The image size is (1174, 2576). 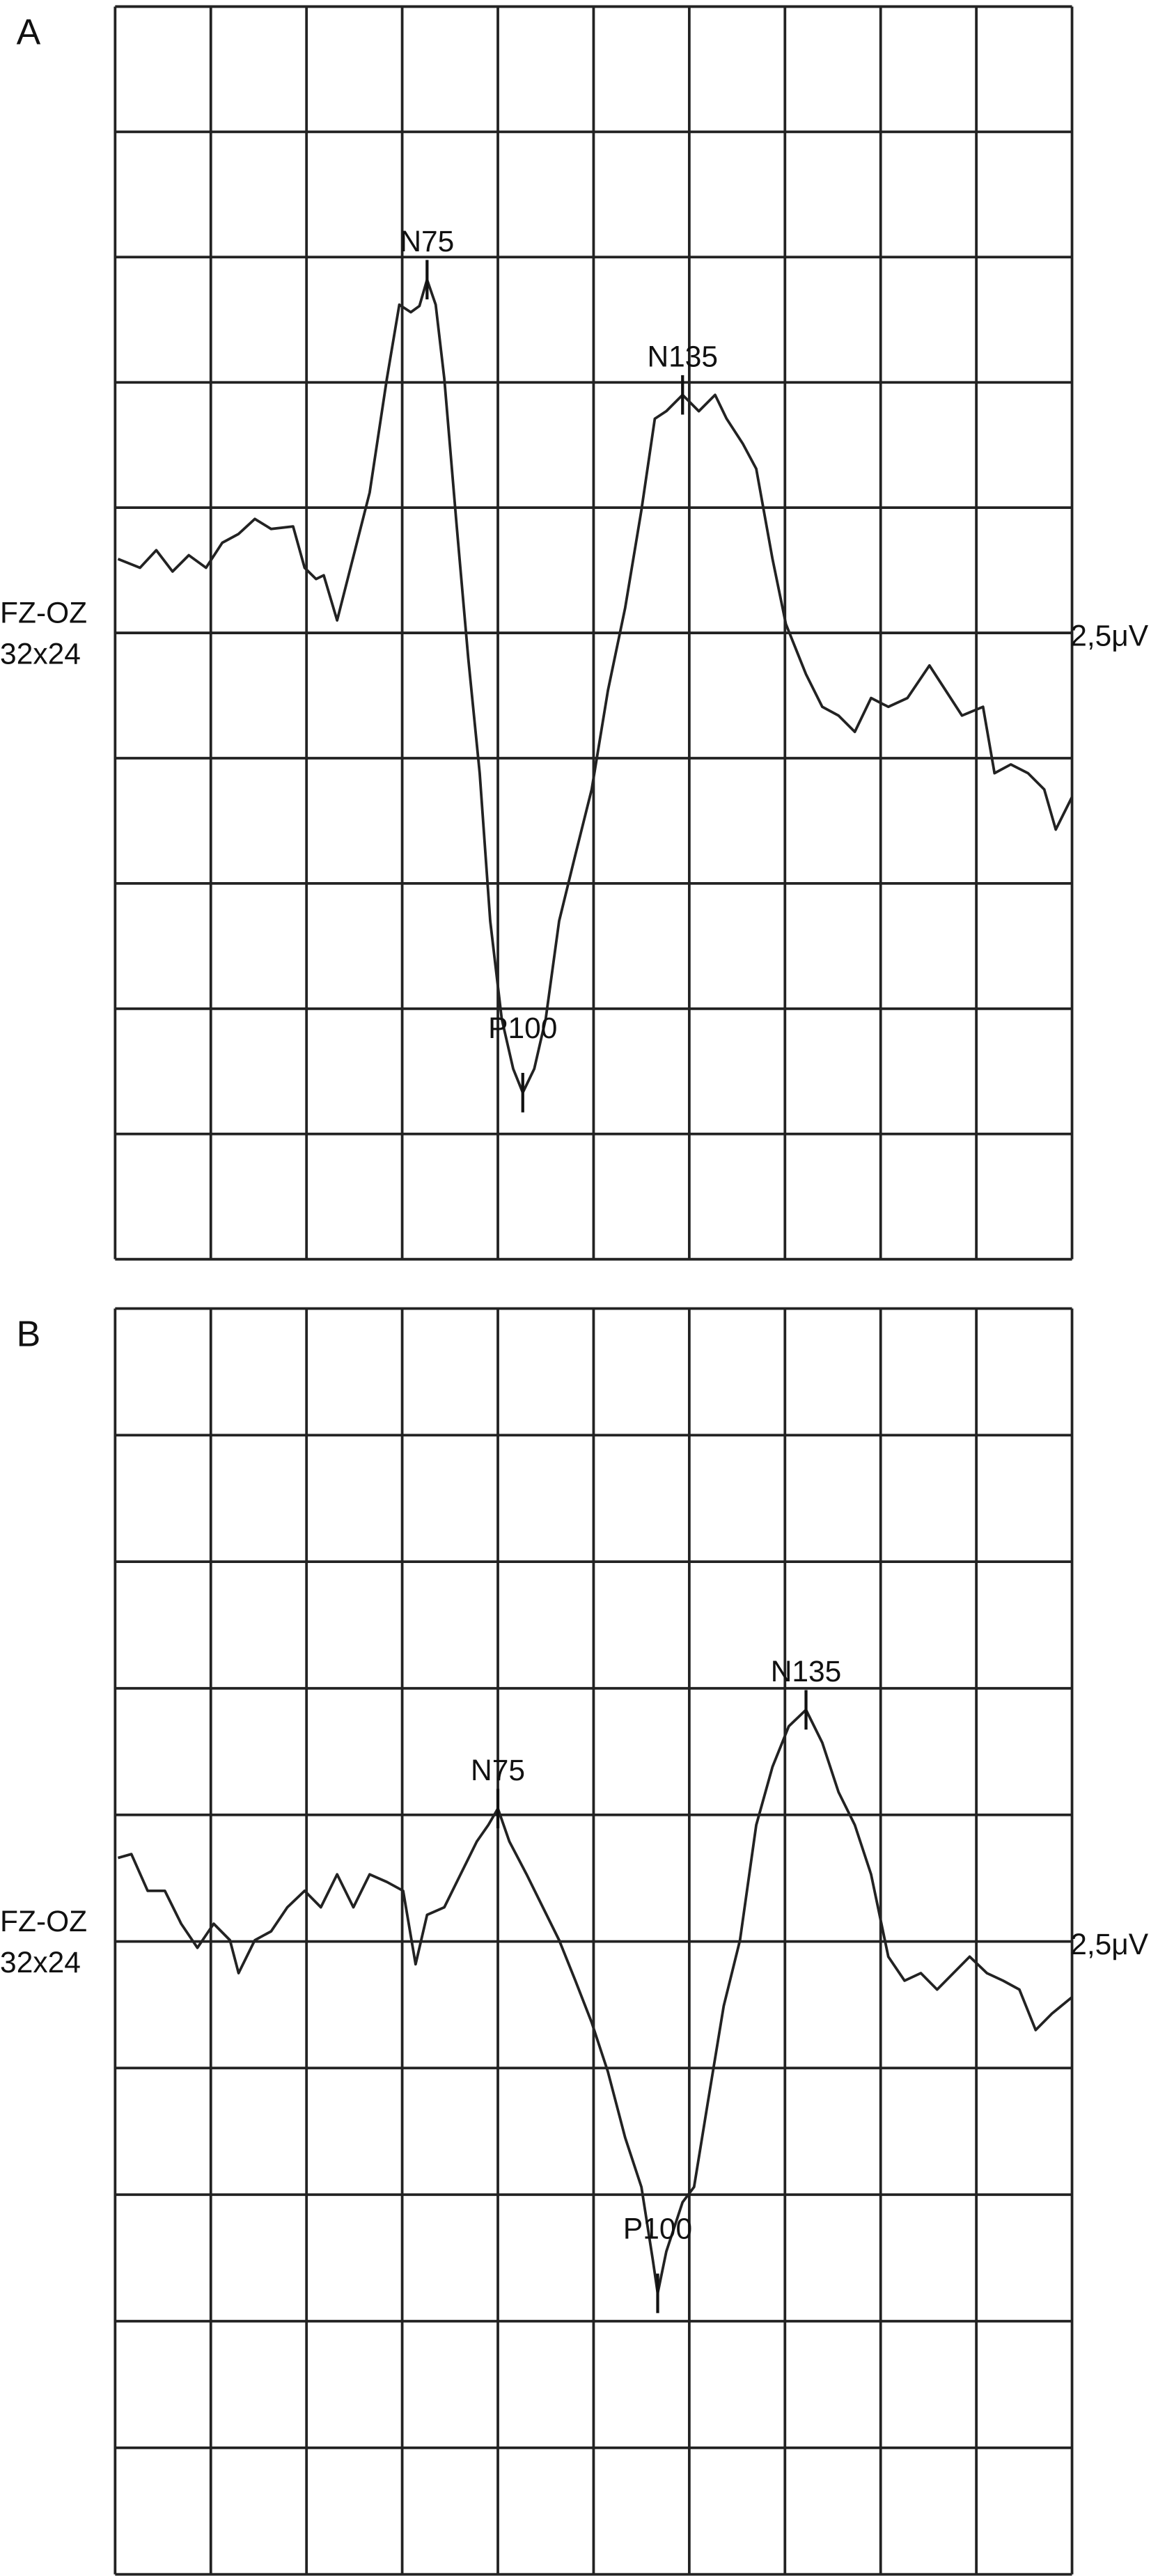 What do you see at coordinates (29, 1334) in the screenshot?
I see `panel-label: B` at bounding box center [29, 1334].